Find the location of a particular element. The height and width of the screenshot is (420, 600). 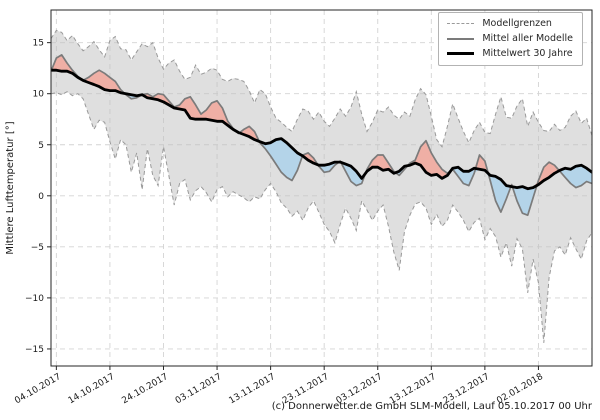

legend-label: Mittel aller Modelle is located at coordinates (527, 38).